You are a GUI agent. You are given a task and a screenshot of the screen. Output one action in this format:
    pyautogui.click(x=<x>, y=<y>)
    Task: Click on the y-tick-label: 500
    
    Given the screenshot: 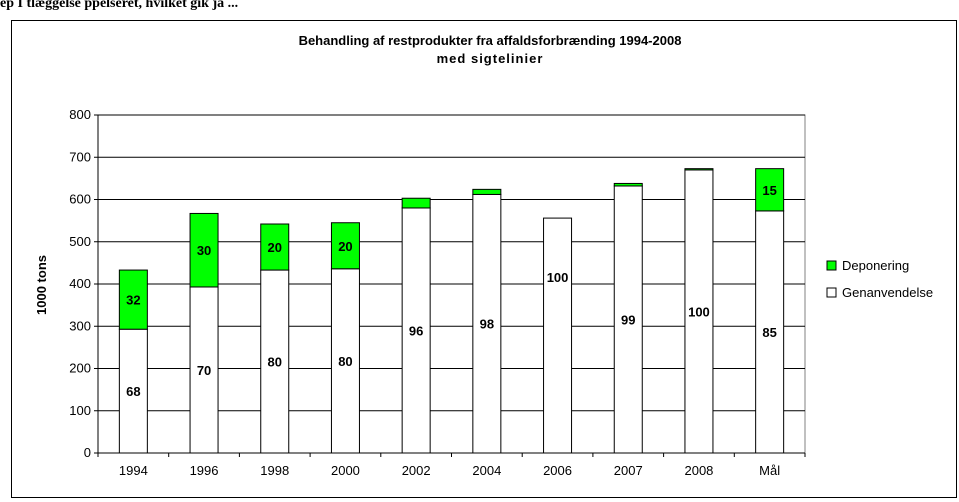 What is the action you would take?
    pyautogui.click(x=80, y=241)
    